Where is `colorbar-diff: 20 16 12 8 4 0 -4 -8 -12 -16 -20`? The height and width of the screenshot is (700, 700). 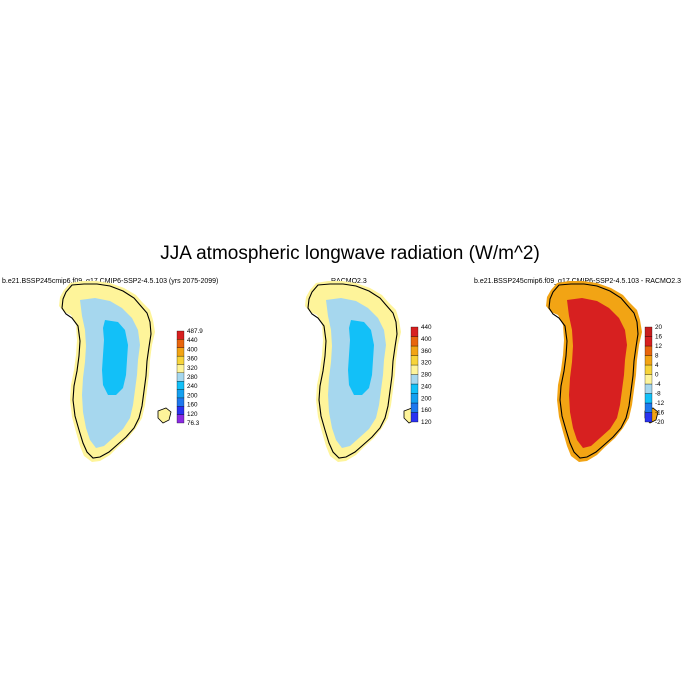 colorbar-diff: 20 16 12 8 4 0 -4 -8 -12 -16 -20 is located at coordinates (654, 375).